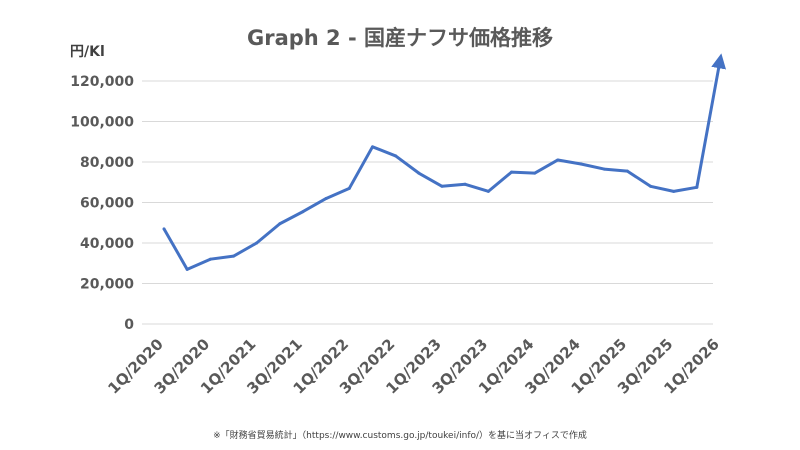 The width and height of the screenshot is (800, 450). What do you see at coordinates (129, 325) in the screenshot?
I see `y-tick-label: 0` at bounding box center [129, 325].